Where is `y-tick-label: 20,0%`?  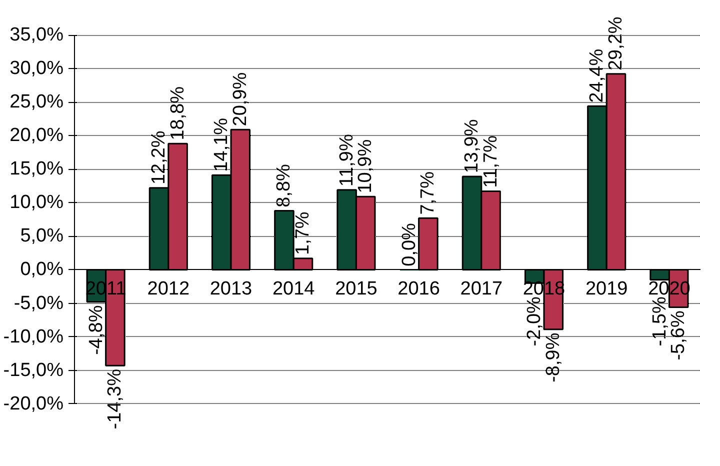
y-tick-label: 20,0% is located at coordinates (37, 135).